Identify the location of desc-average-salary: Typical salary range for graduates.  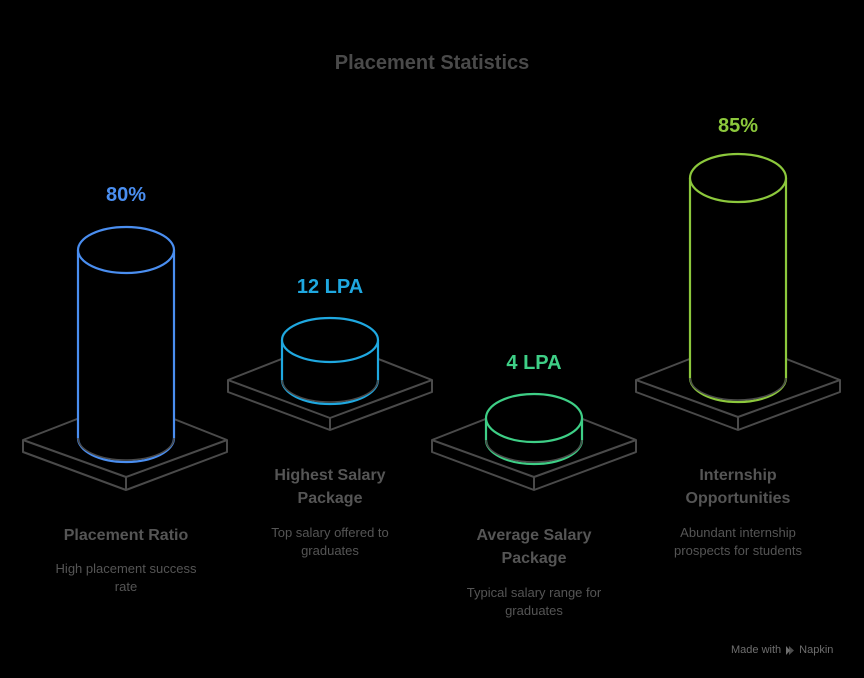
(534, 602).